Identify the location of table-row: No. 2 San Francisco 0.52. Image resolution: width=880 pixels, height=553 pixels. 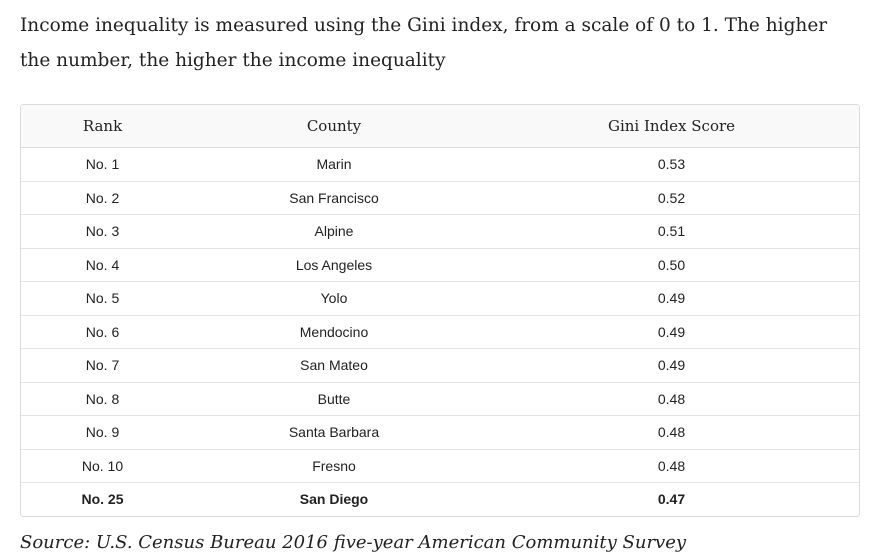
(440, 198).